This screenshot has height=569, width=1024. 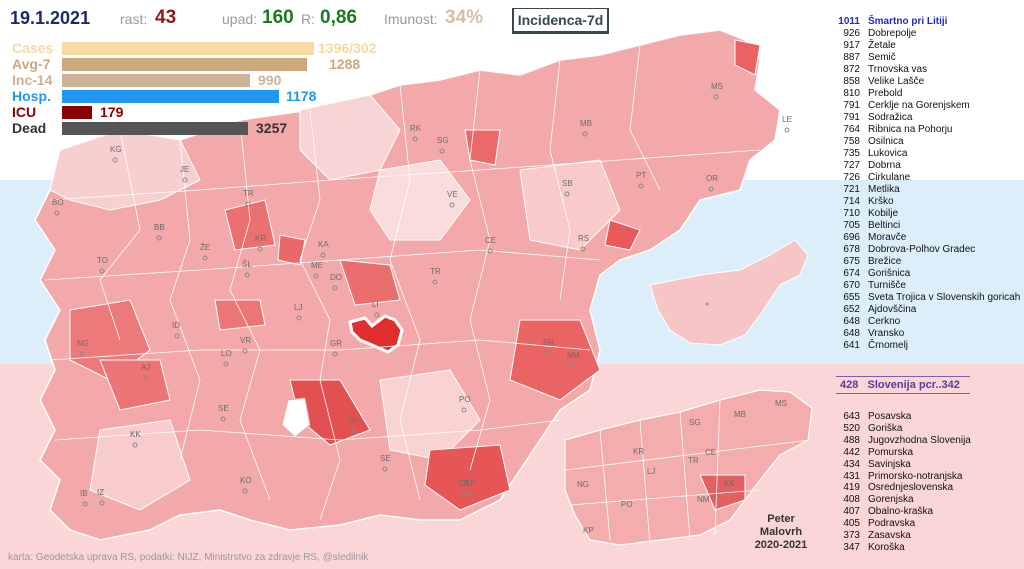 I want to click on ranking-row: 648 Cerkno, so click(x=868, y=321).